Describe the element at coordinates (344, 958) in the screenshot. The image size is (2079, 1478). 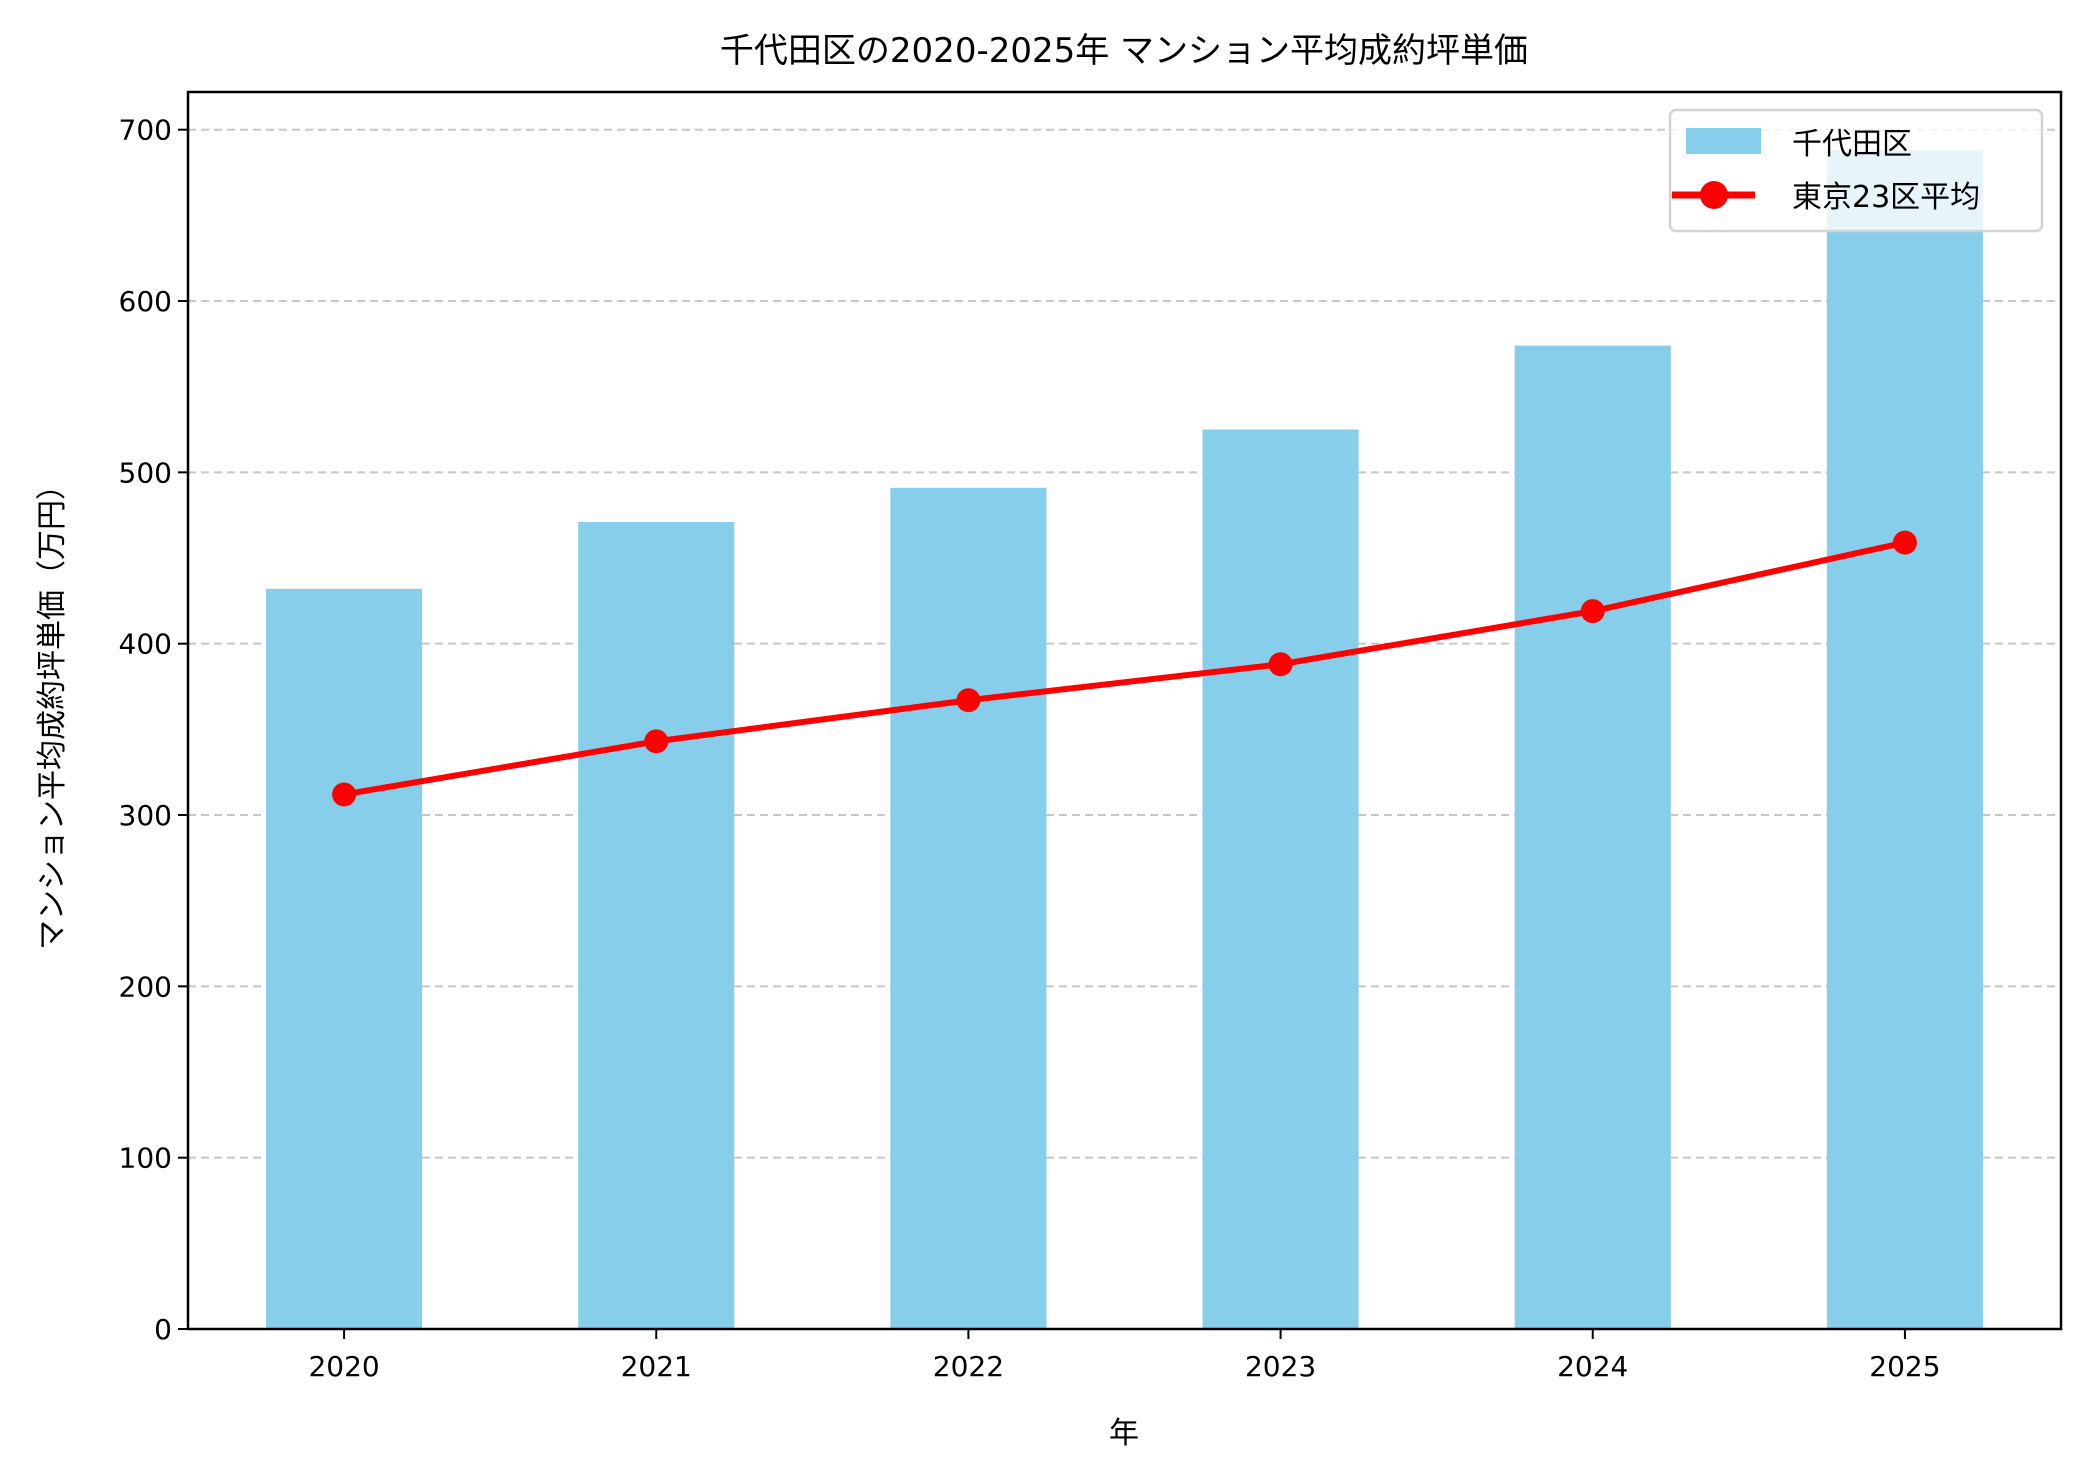
I see `bar-2020` at that location.